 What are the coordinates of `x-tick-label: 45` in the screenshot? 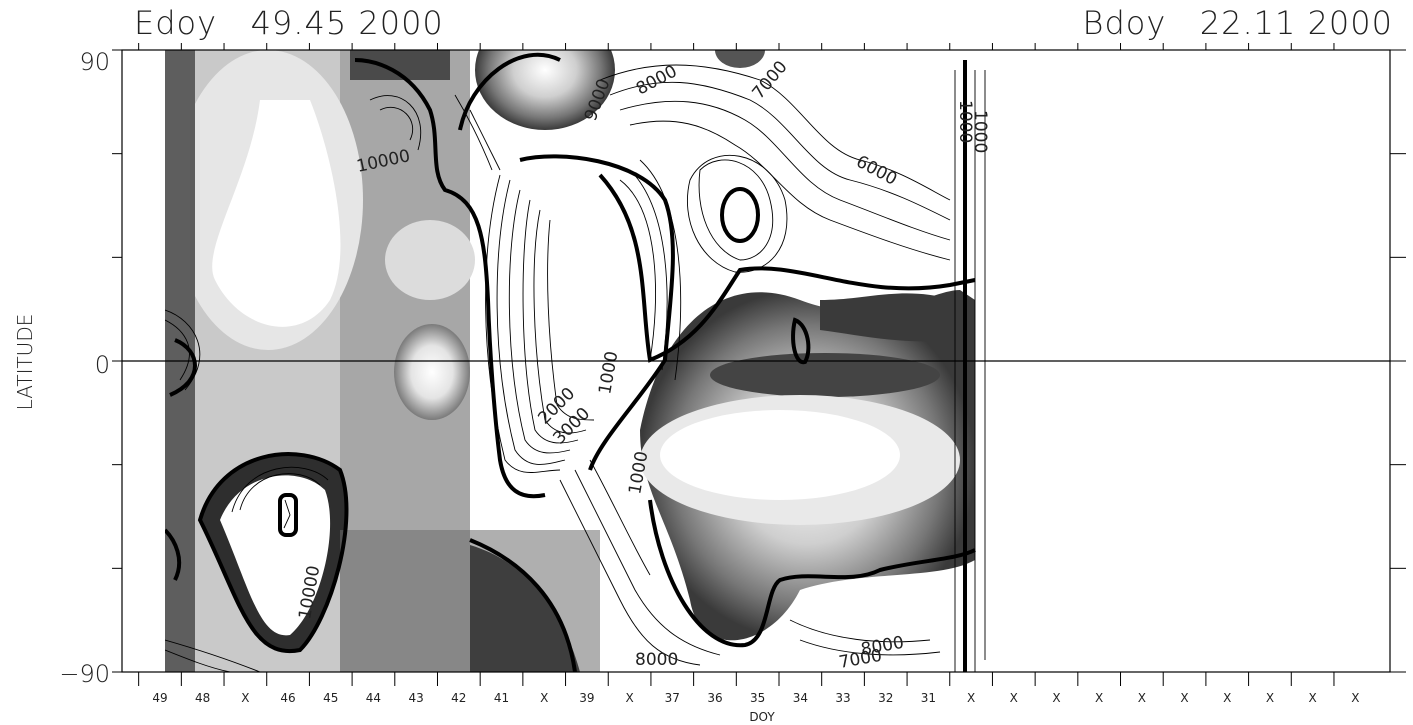 It's located at (330, 698).